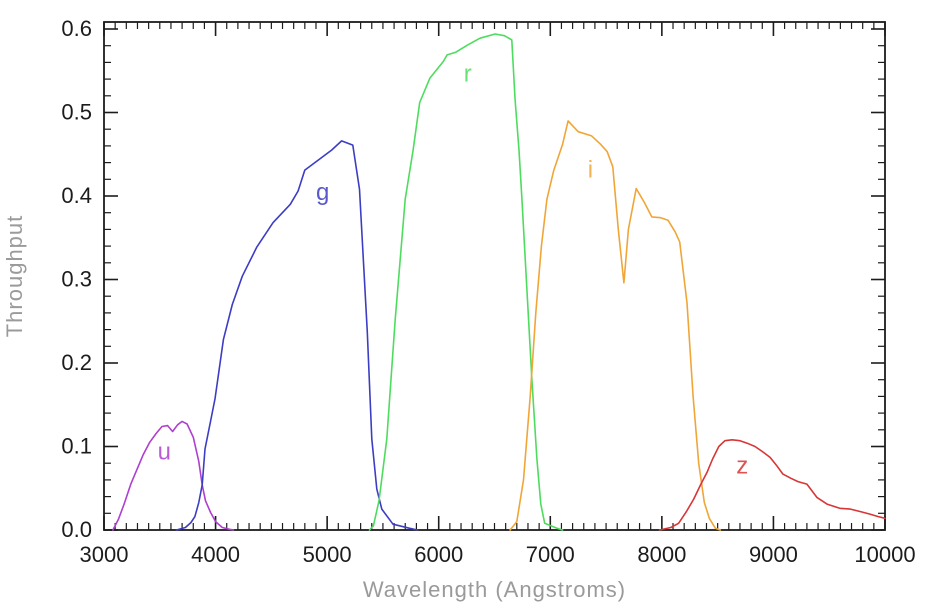 This screenshot has width=942, height=609. I want to click on curve-label-g: g, so click(322, 192).